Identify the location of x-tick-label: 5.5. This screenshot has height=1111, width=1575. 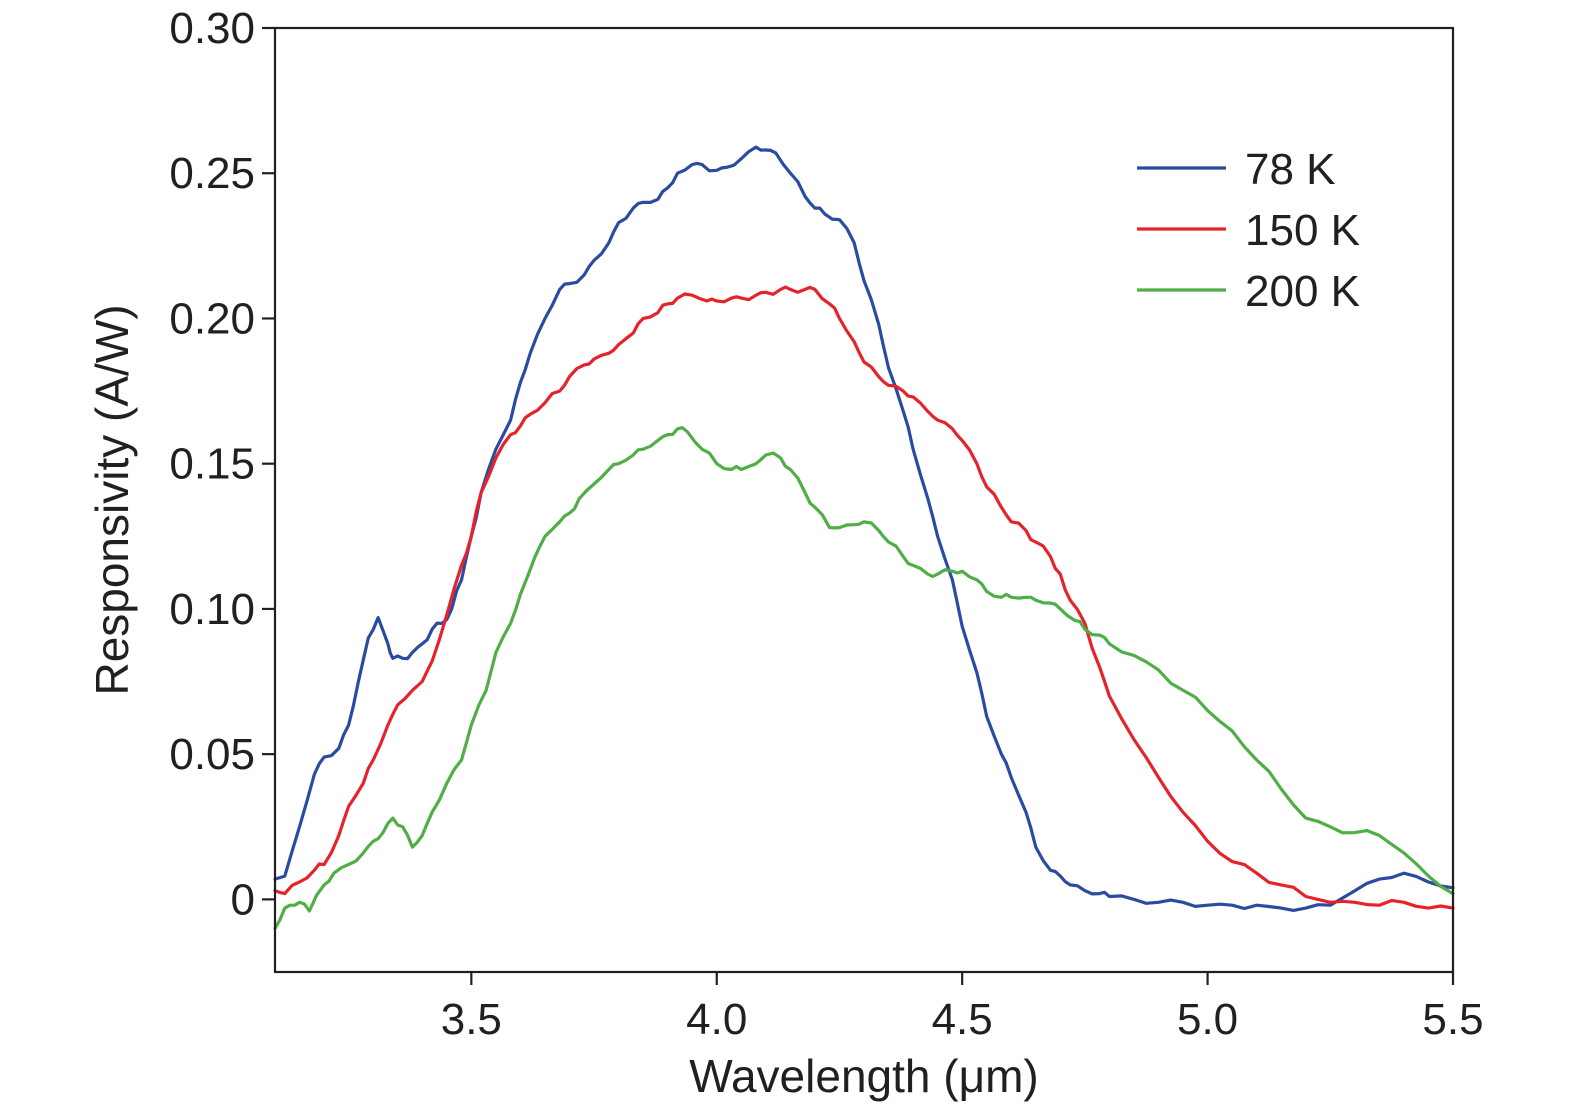
(1452, 1019).